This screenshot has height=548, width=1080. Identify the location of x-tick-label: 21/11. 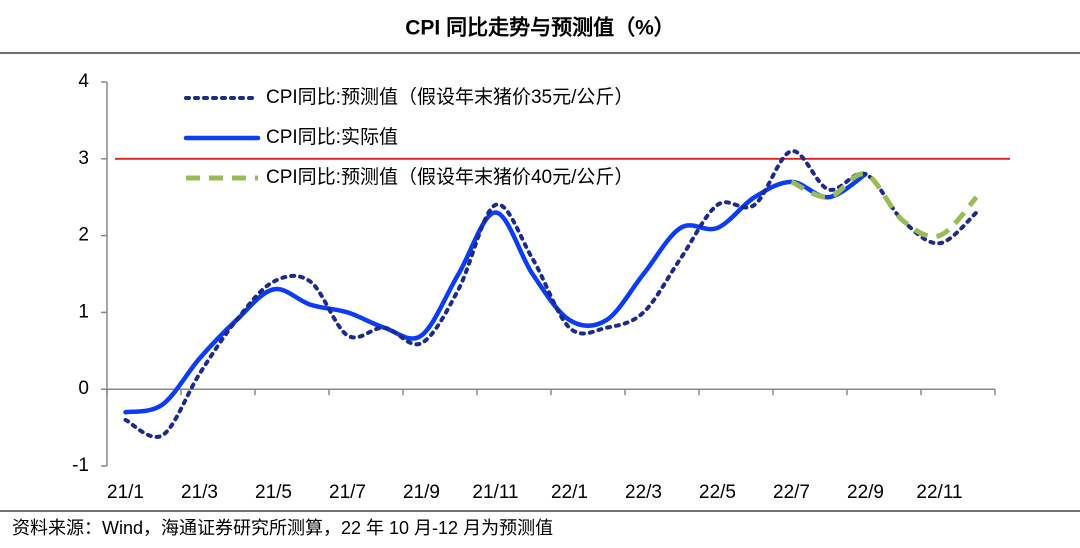
(495, 492).